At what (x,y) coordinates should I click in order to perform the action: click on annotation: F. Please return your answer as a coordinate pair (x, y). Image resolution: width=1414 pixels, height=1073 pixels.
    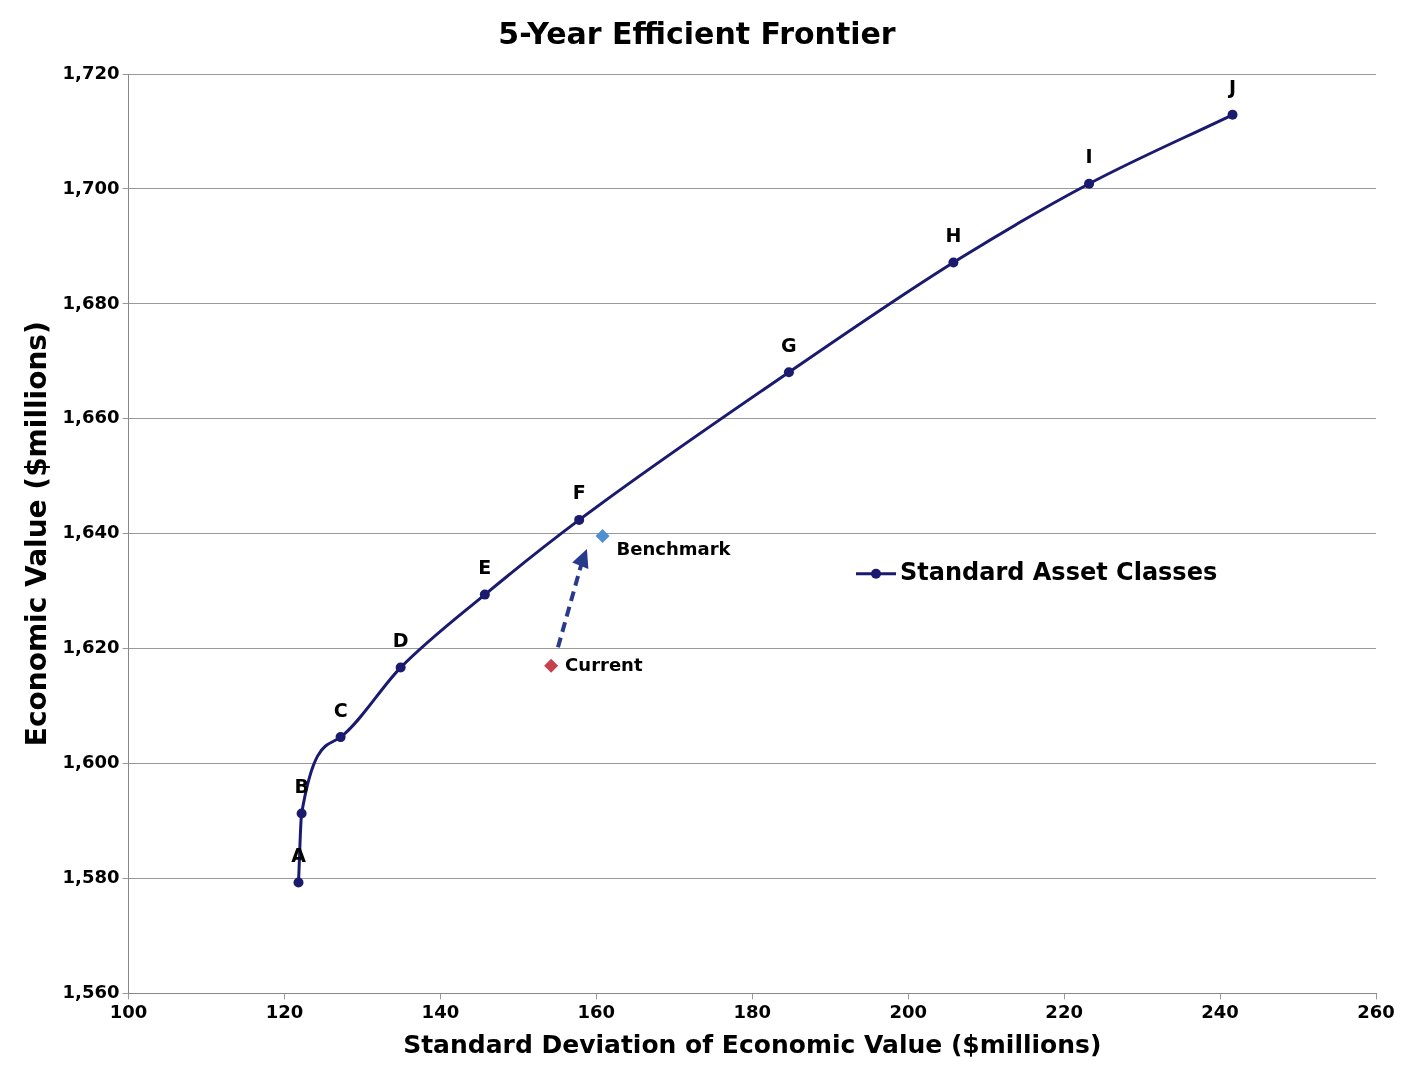
    Looking at the image, I should click on (579, 492).